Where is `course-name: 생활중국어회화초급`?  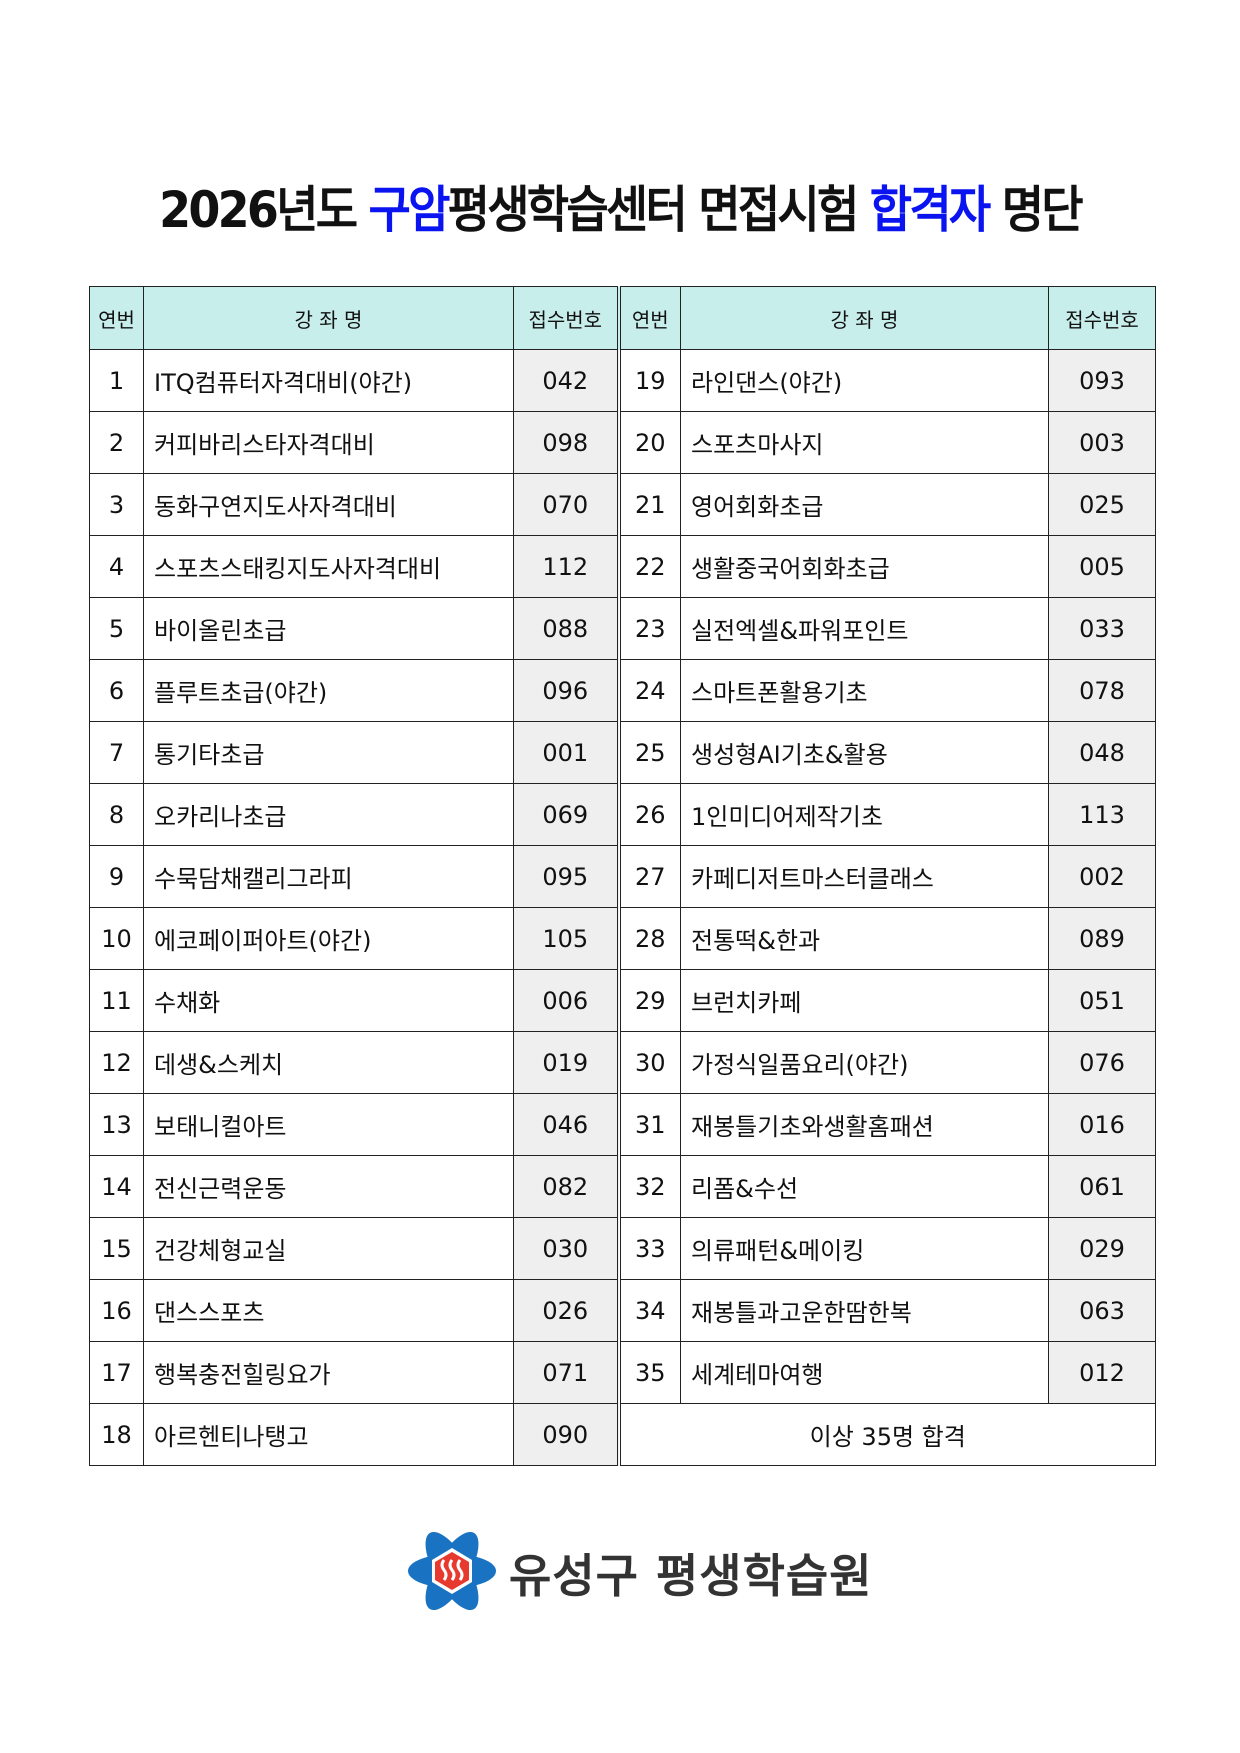 course-name: 생활중국어회화초급 is located at coordinates (864, 566).